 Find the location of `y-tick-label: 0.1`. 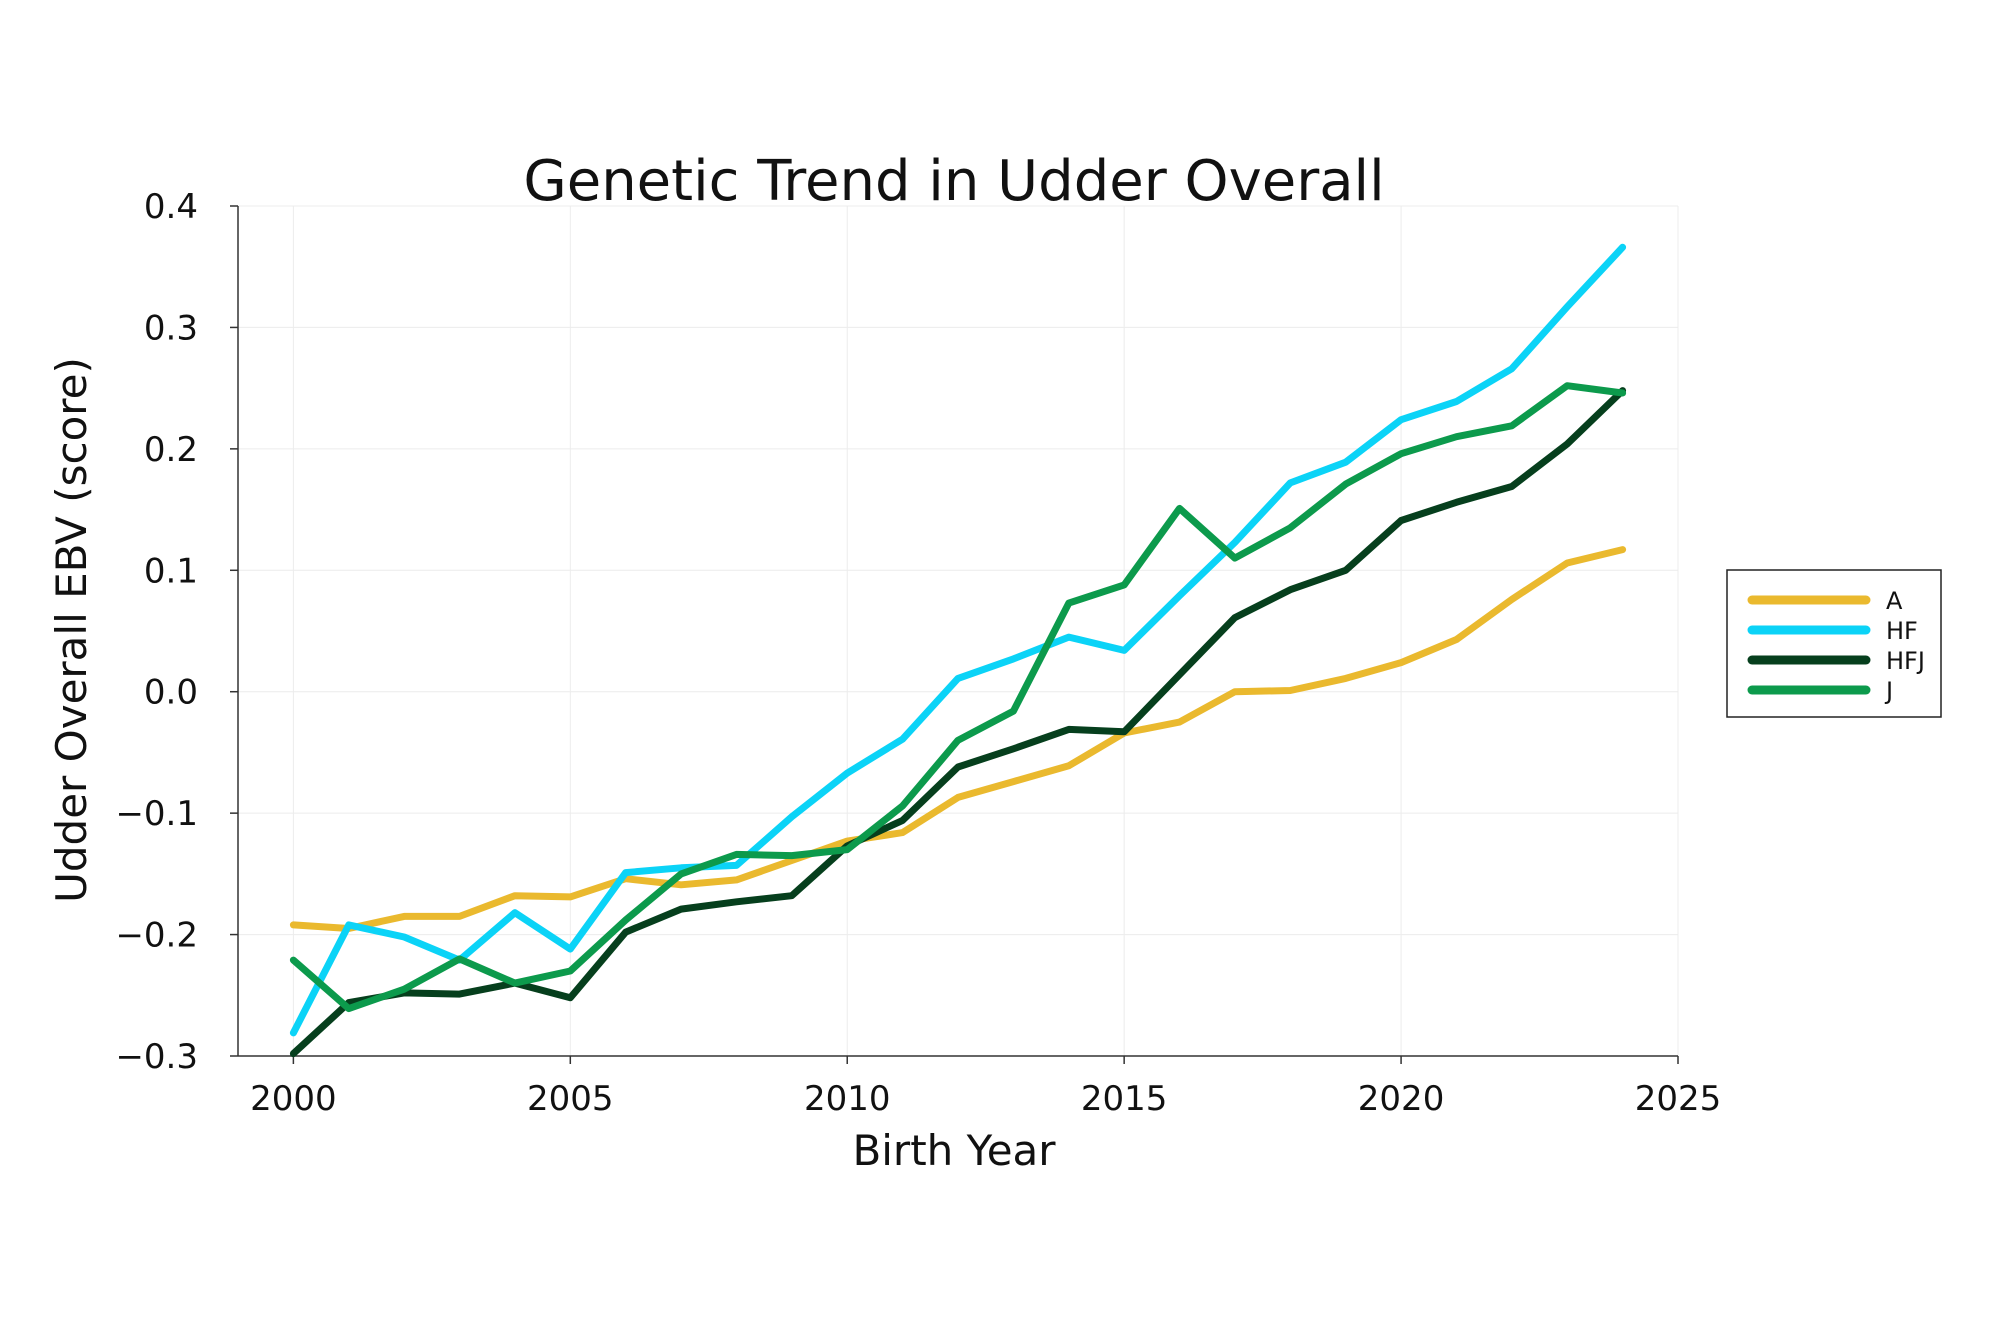

y-tick-label: 0.1 is located at coordinates (171, 571).